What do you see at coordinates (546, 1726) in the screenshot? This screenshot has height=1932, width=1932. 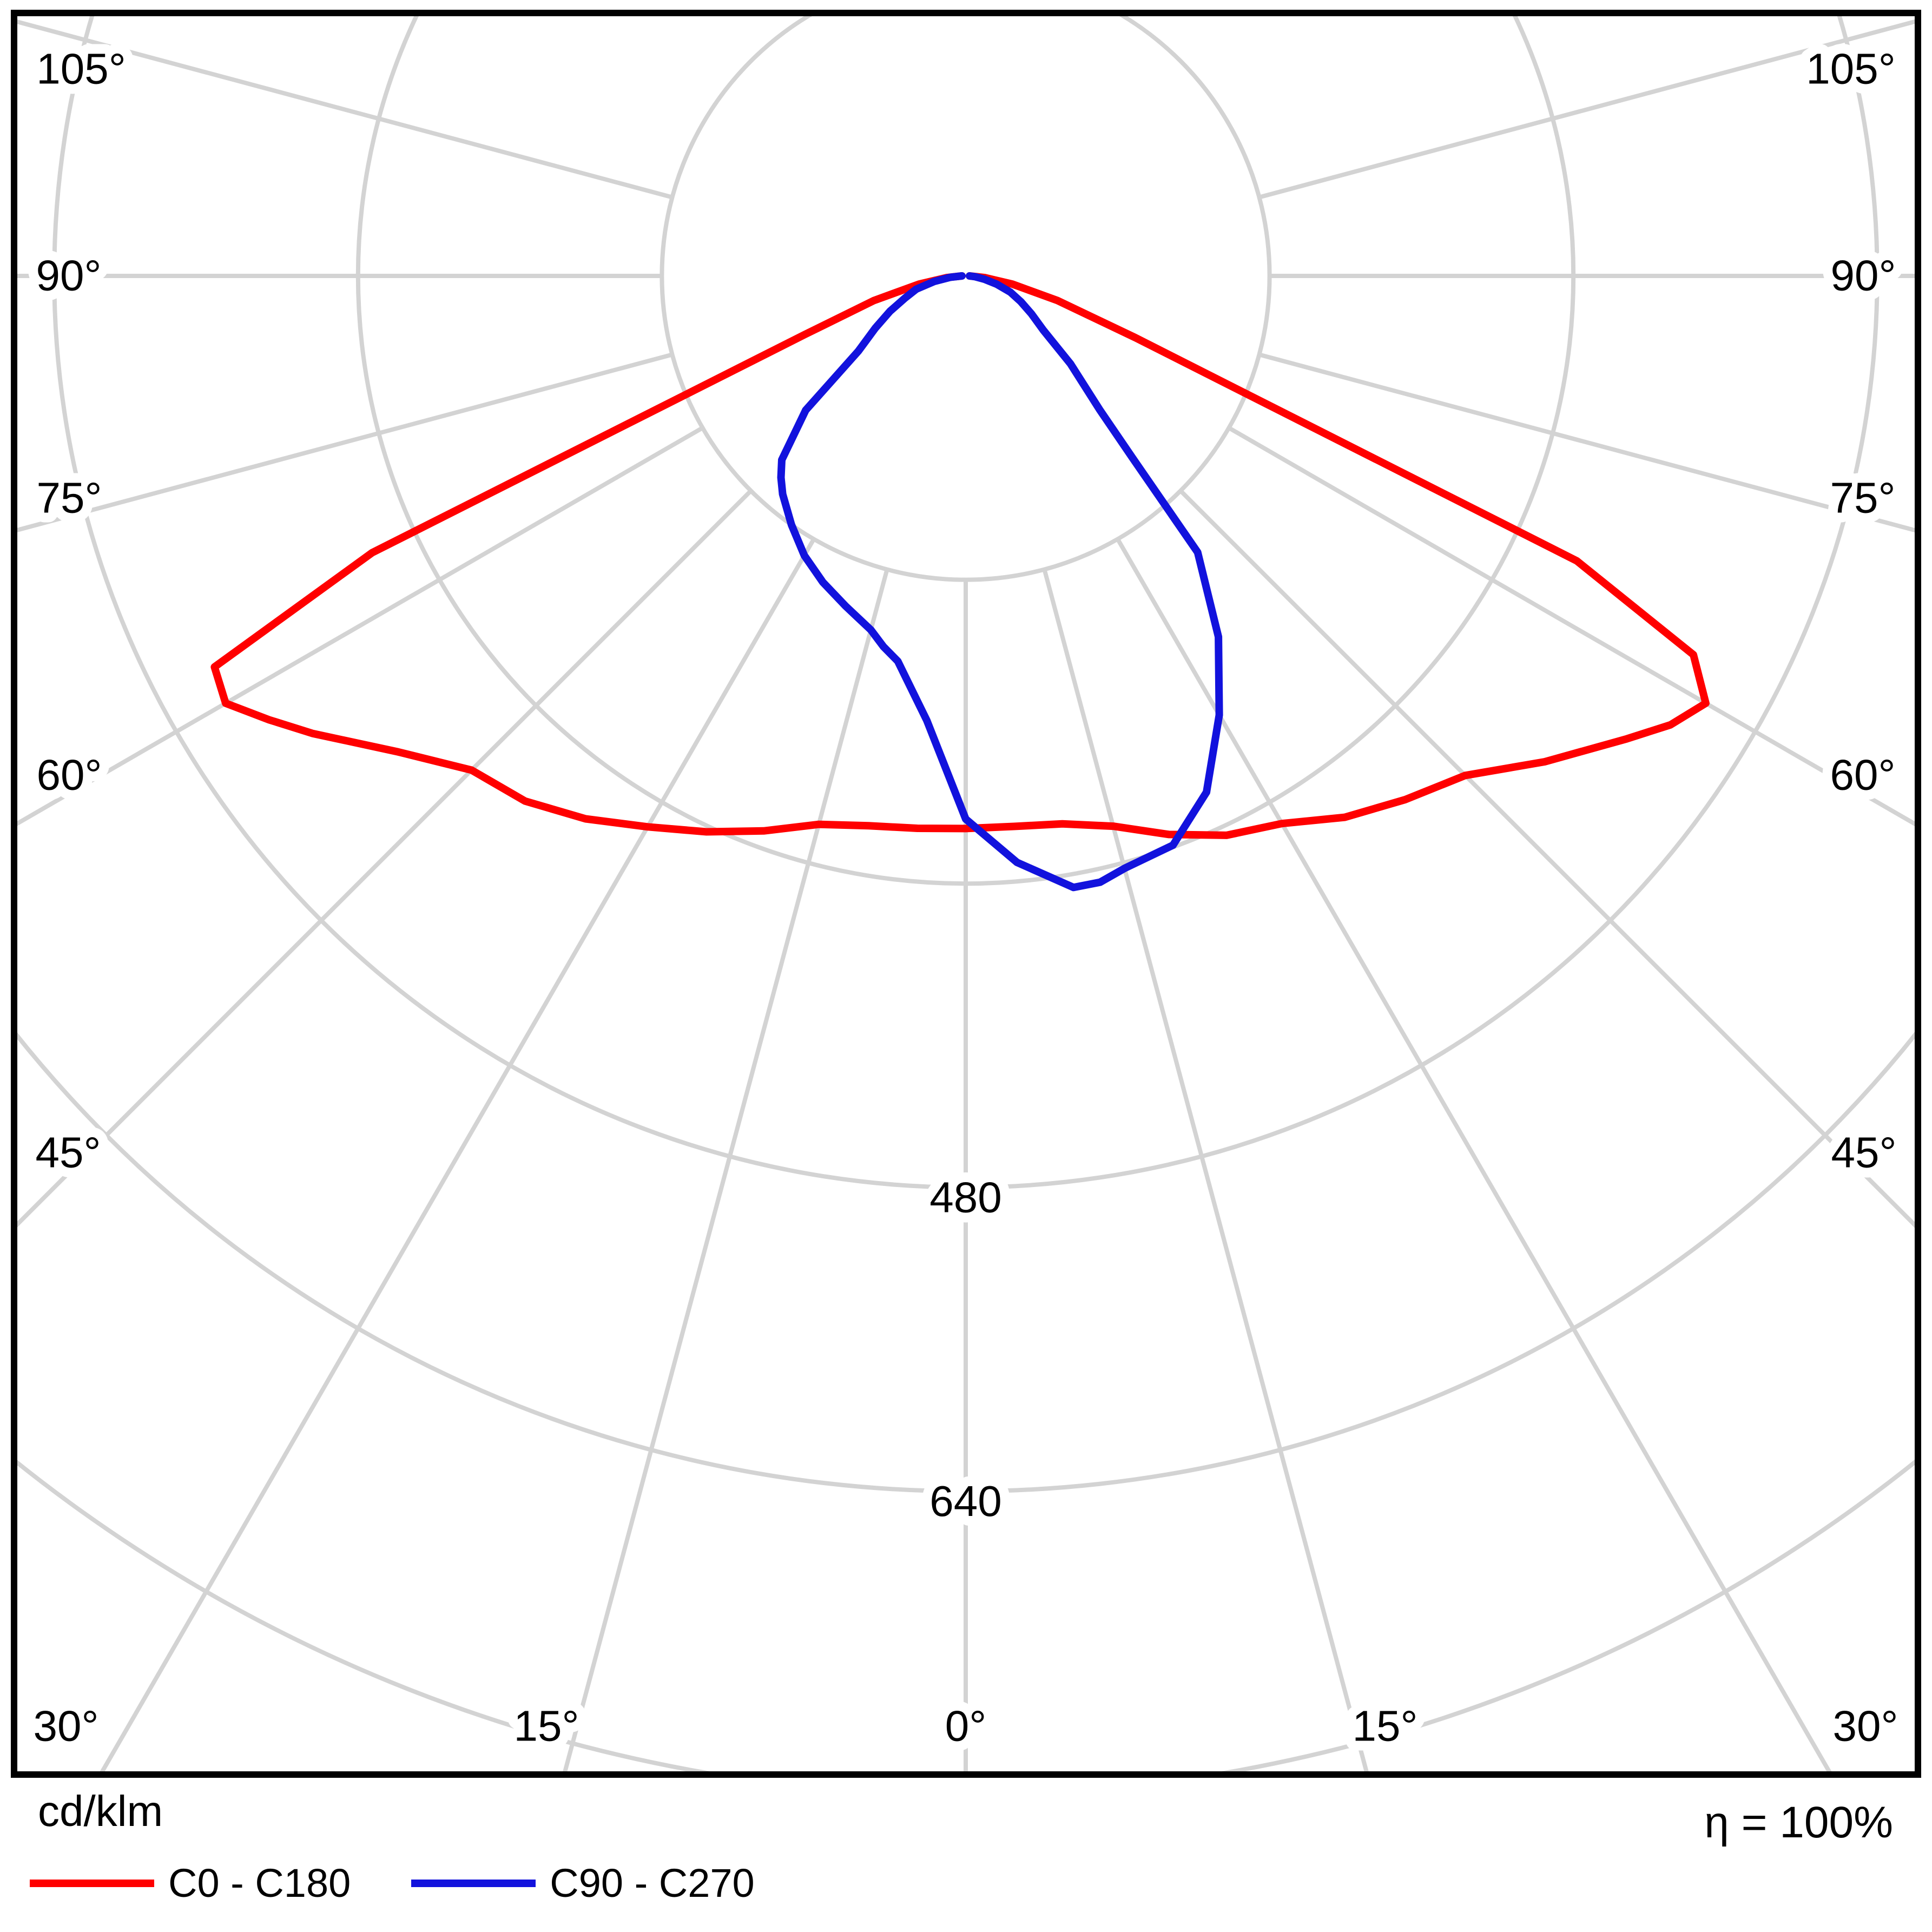 I see `angle-label-bottom-1: 15°` at bounding box center [546, 1726].